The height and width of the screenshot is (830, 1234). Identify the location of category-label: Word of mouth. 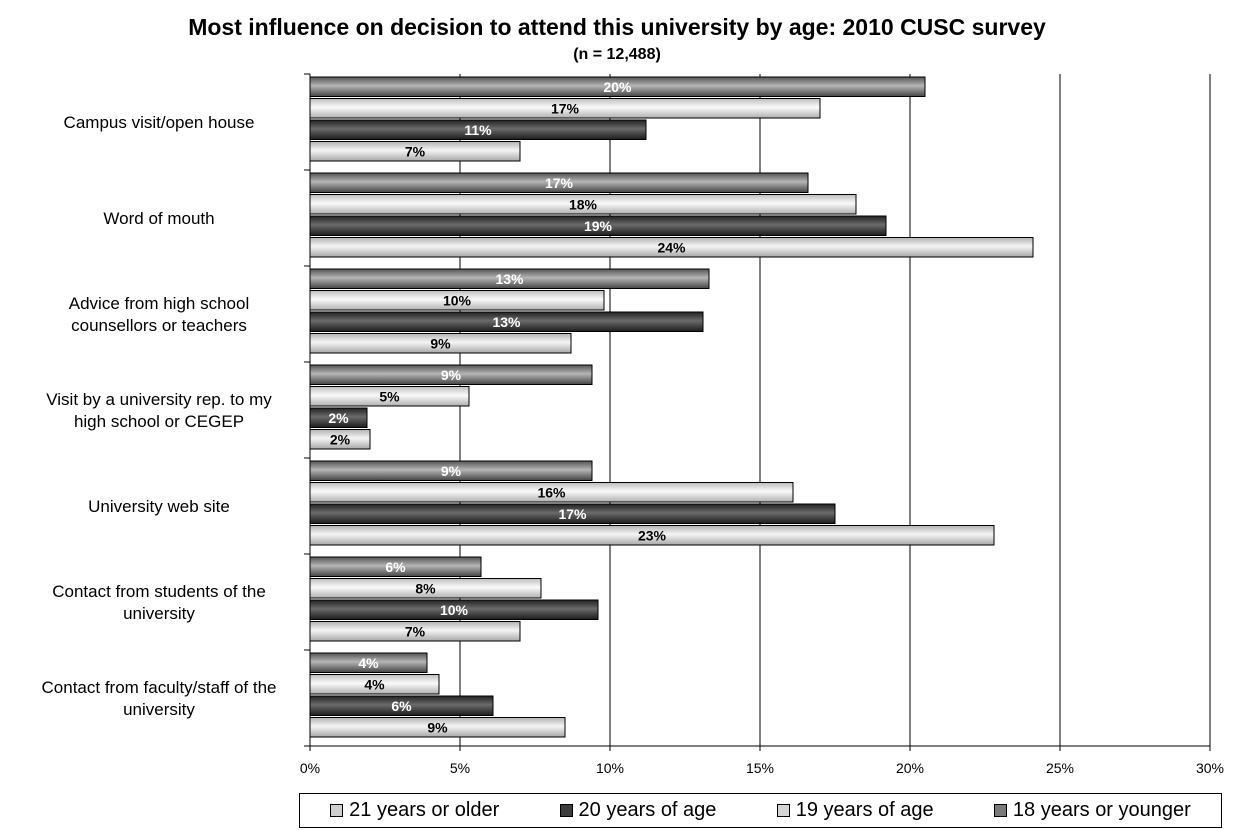
(158, 218).